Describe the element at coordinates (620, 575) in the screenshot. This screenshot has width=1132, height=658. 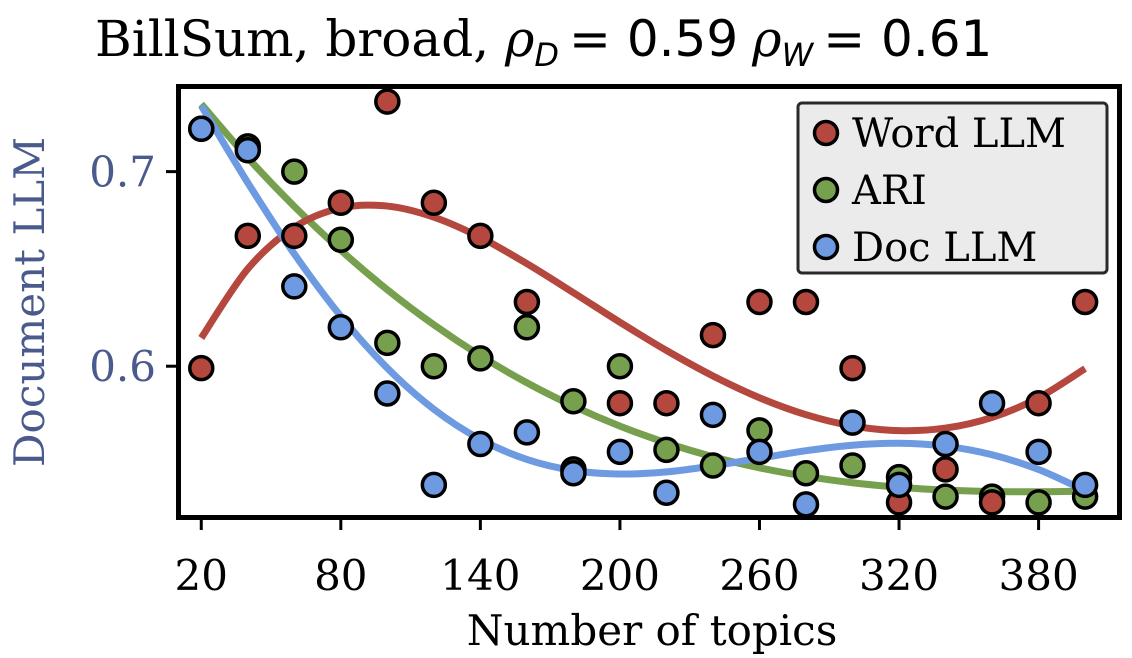
I see `x-tick-label: 200` at that location.